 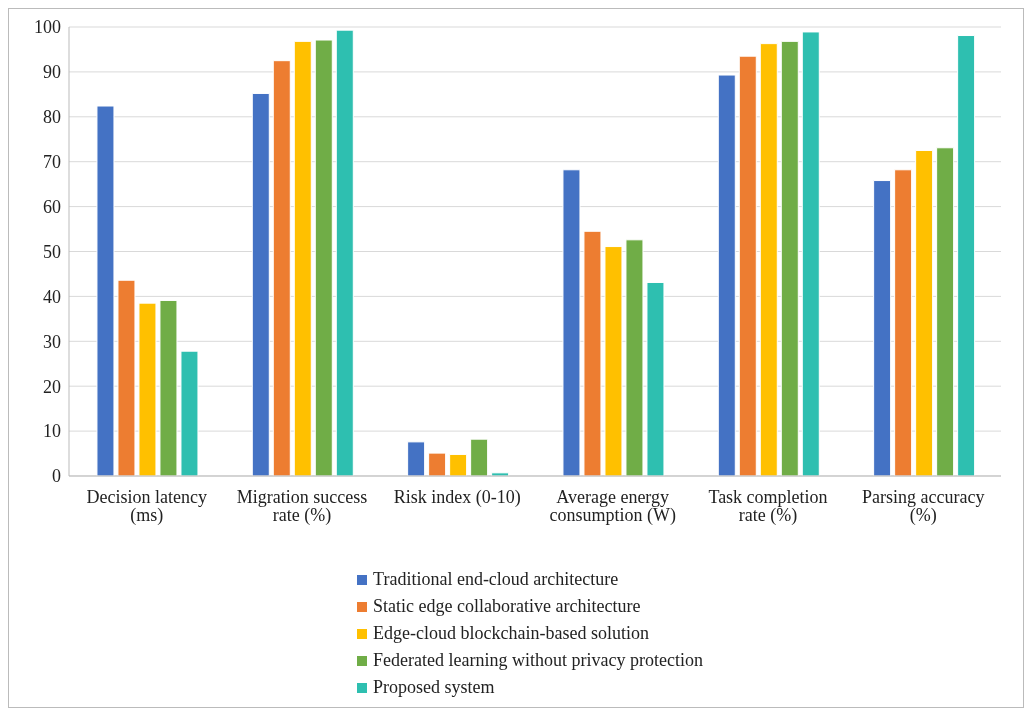 What do you see at coordinates (47, 27) in the screenshot?
I see `y-tick-label: 100` at bounding box center [47, 27].